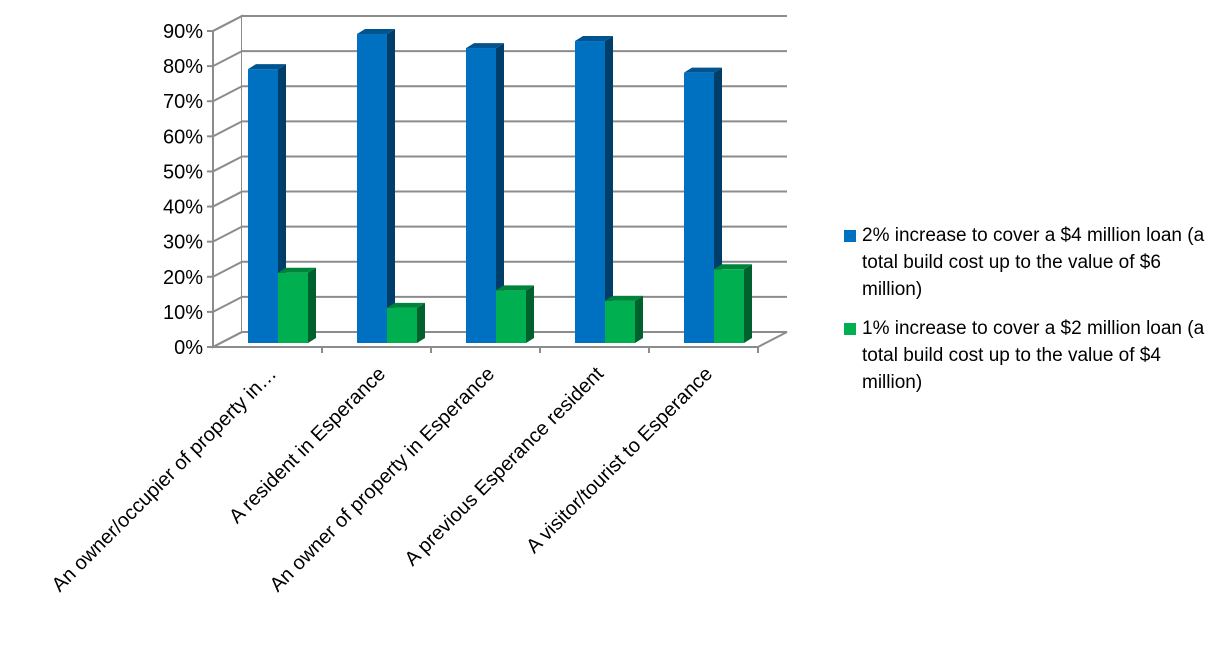 The image size is (1226, 651). What do you see at coordinates (183, 172) in the screenshot?
I see `y-tick-label: 50%` at bounding box center [183, 172].